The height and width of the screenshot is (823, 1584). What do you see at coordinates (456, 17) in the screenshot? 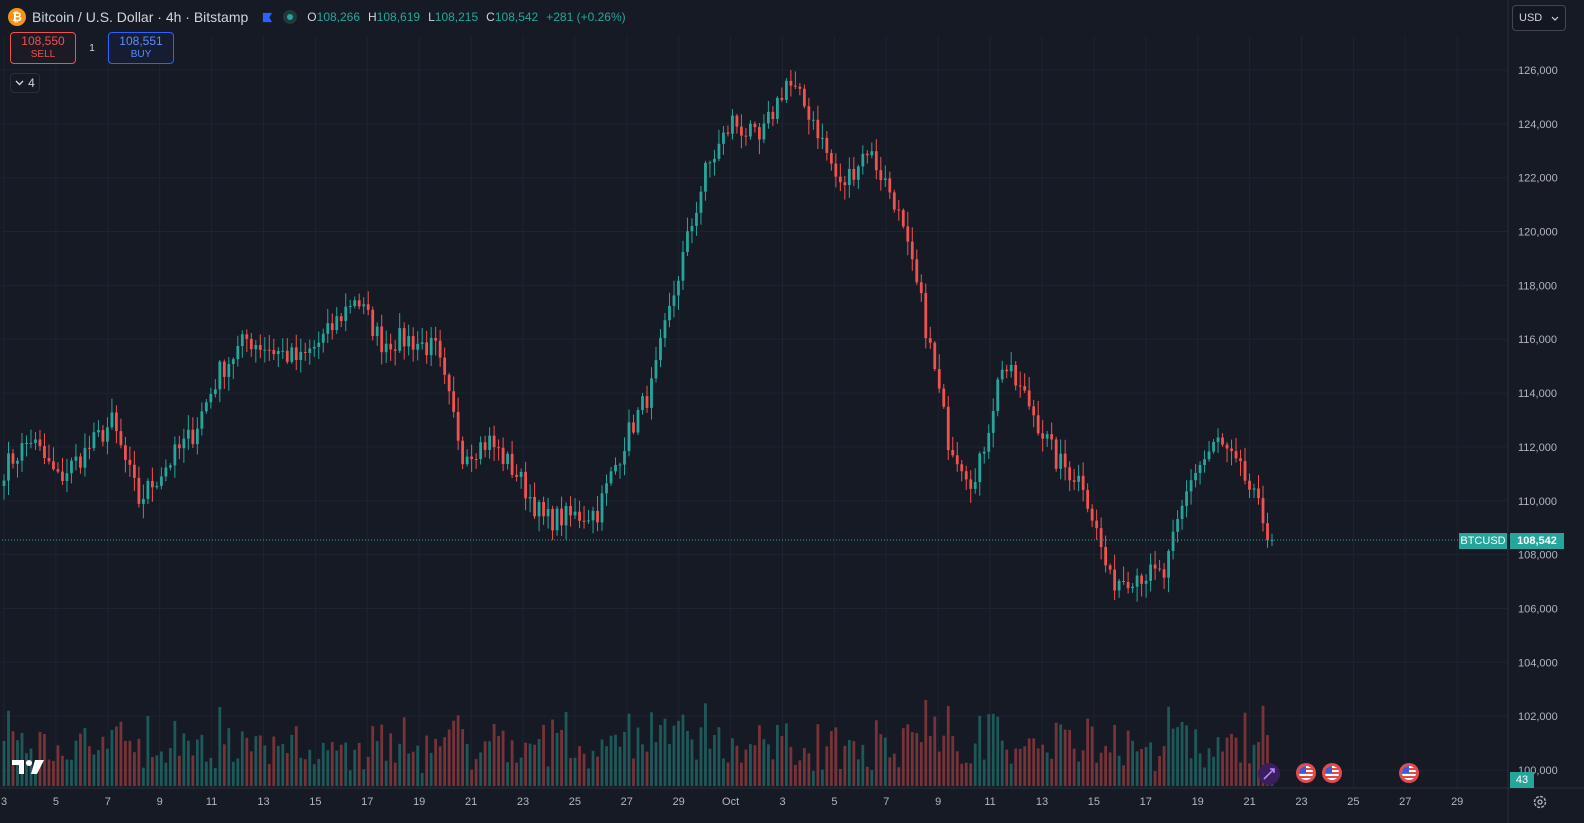
I see `low-value: 108,215` at bounding box center [456, 17].